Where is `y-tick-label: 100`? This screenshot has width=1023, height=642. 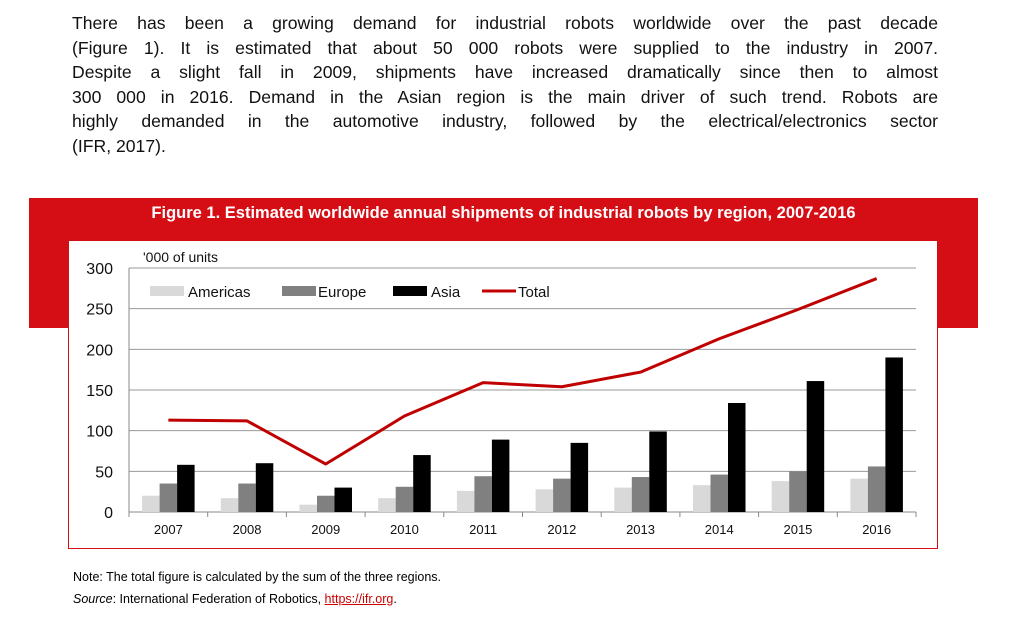 y-tick-label: 100 is located at coordinates (99, 432).